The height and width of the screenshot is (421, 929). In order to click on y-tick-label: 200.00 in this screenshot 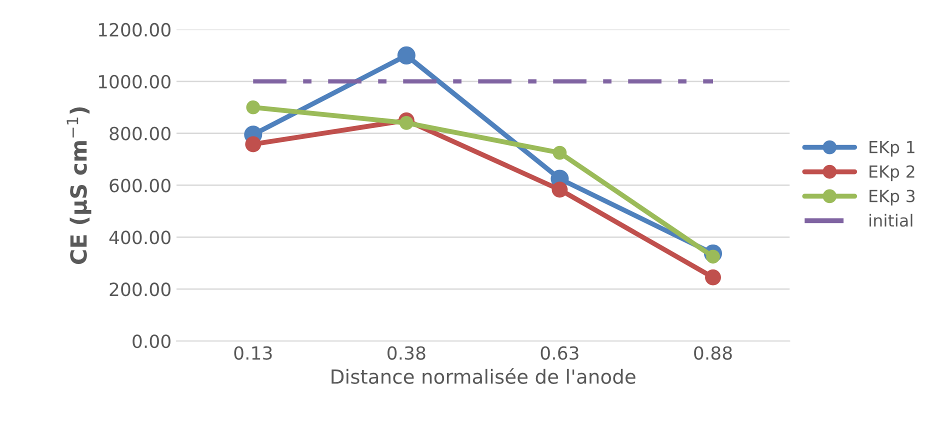, I will do `click(140, 289)`.